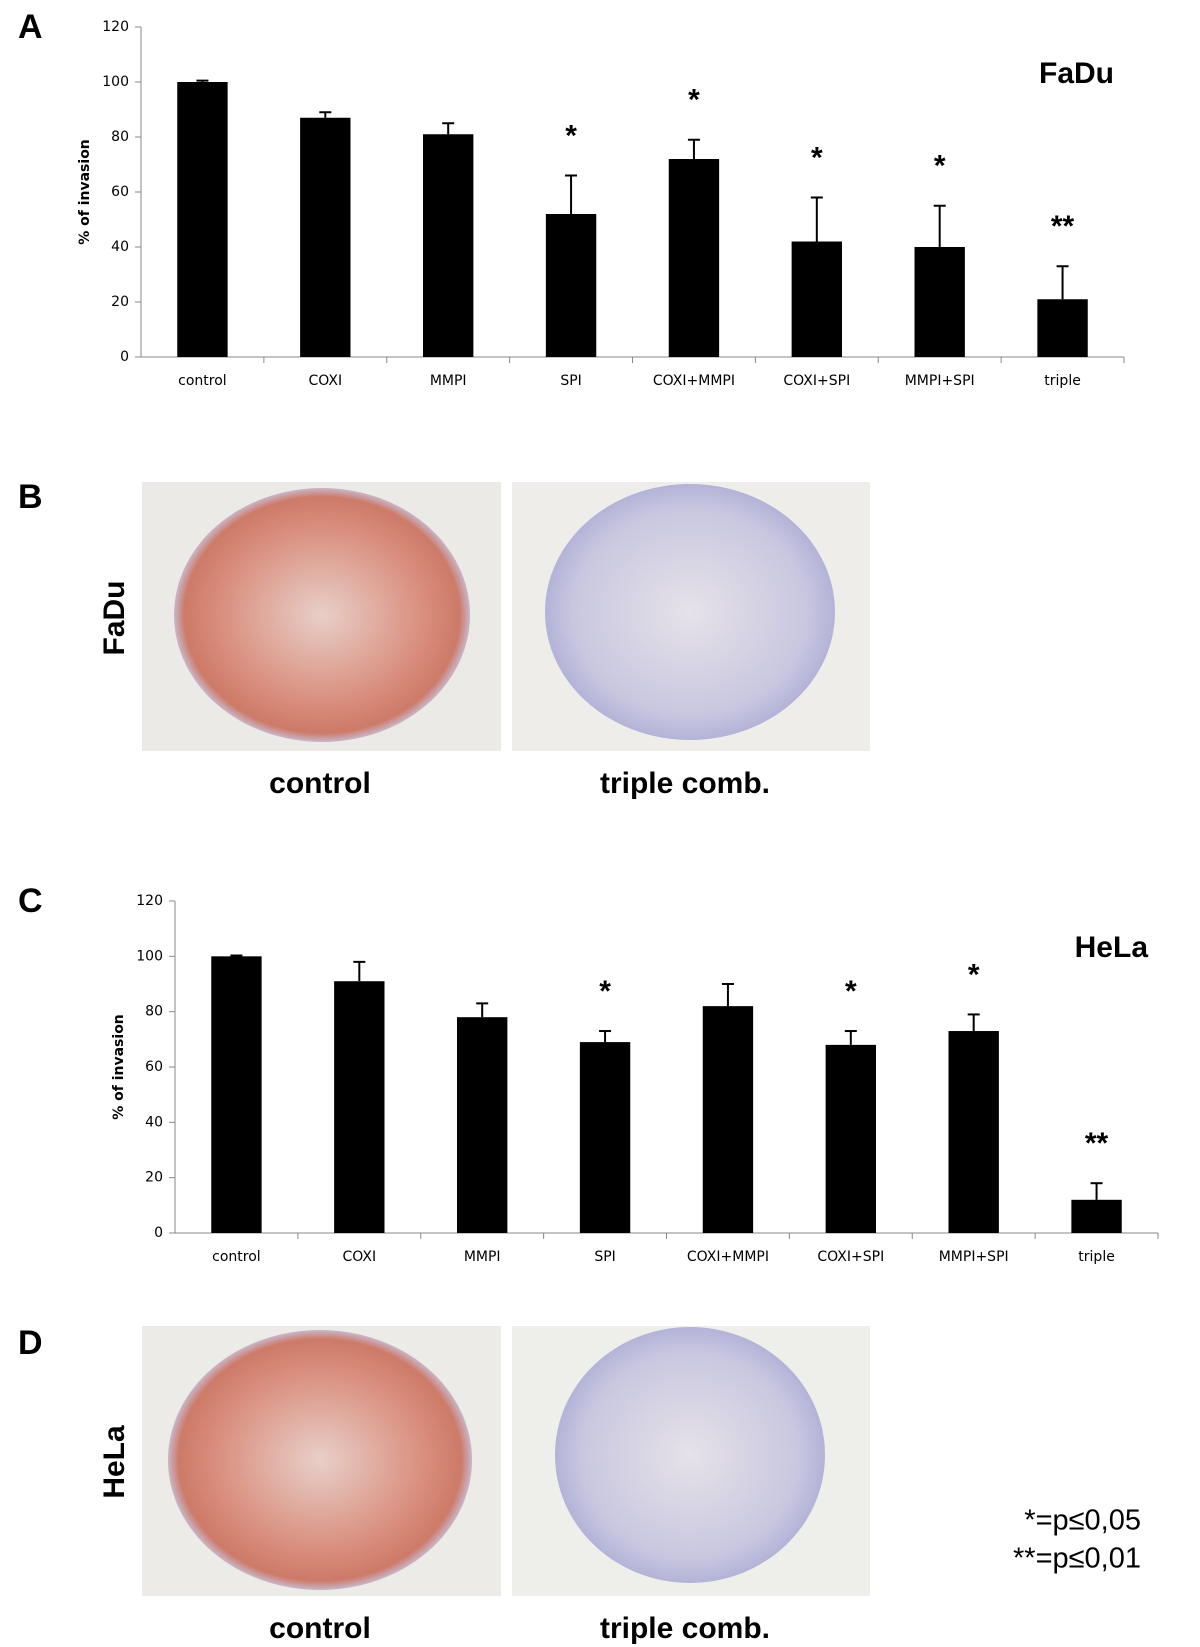 The height and width of the screenshot is (1647, 1200). Describe the element at coordinates (30, 497) in the screenshot. I see `panel-letter: B` at that location.